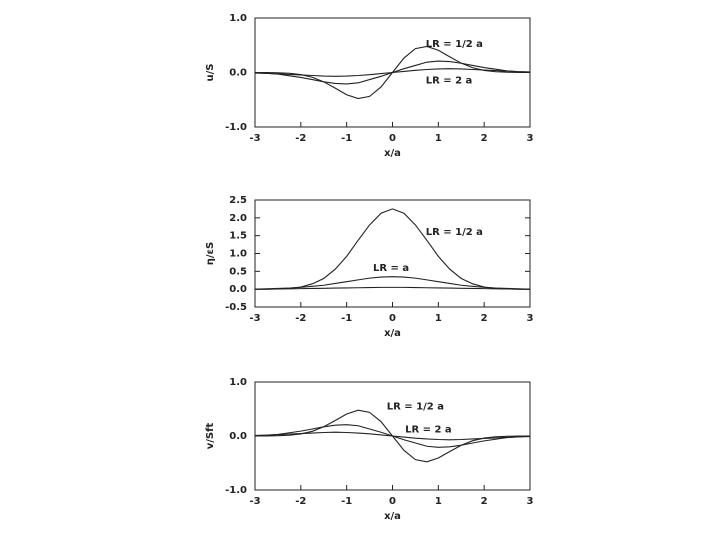 This screenshot has width=720, height=540. I want to click on y-axis-label: v/Sft, so click(210, 436).